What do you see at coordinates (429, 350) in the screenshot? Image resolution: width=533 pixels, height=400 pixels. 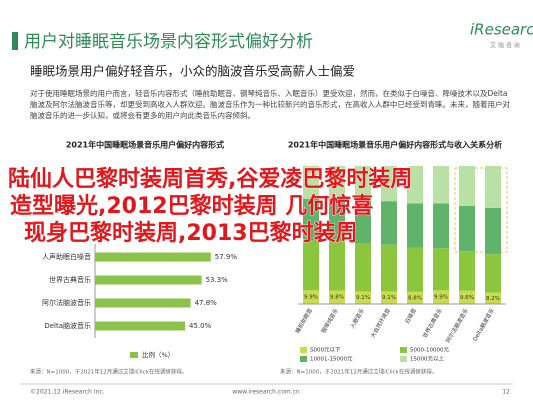 I see `legend-label: 5000-10000元` at bounding box center [429, 350].